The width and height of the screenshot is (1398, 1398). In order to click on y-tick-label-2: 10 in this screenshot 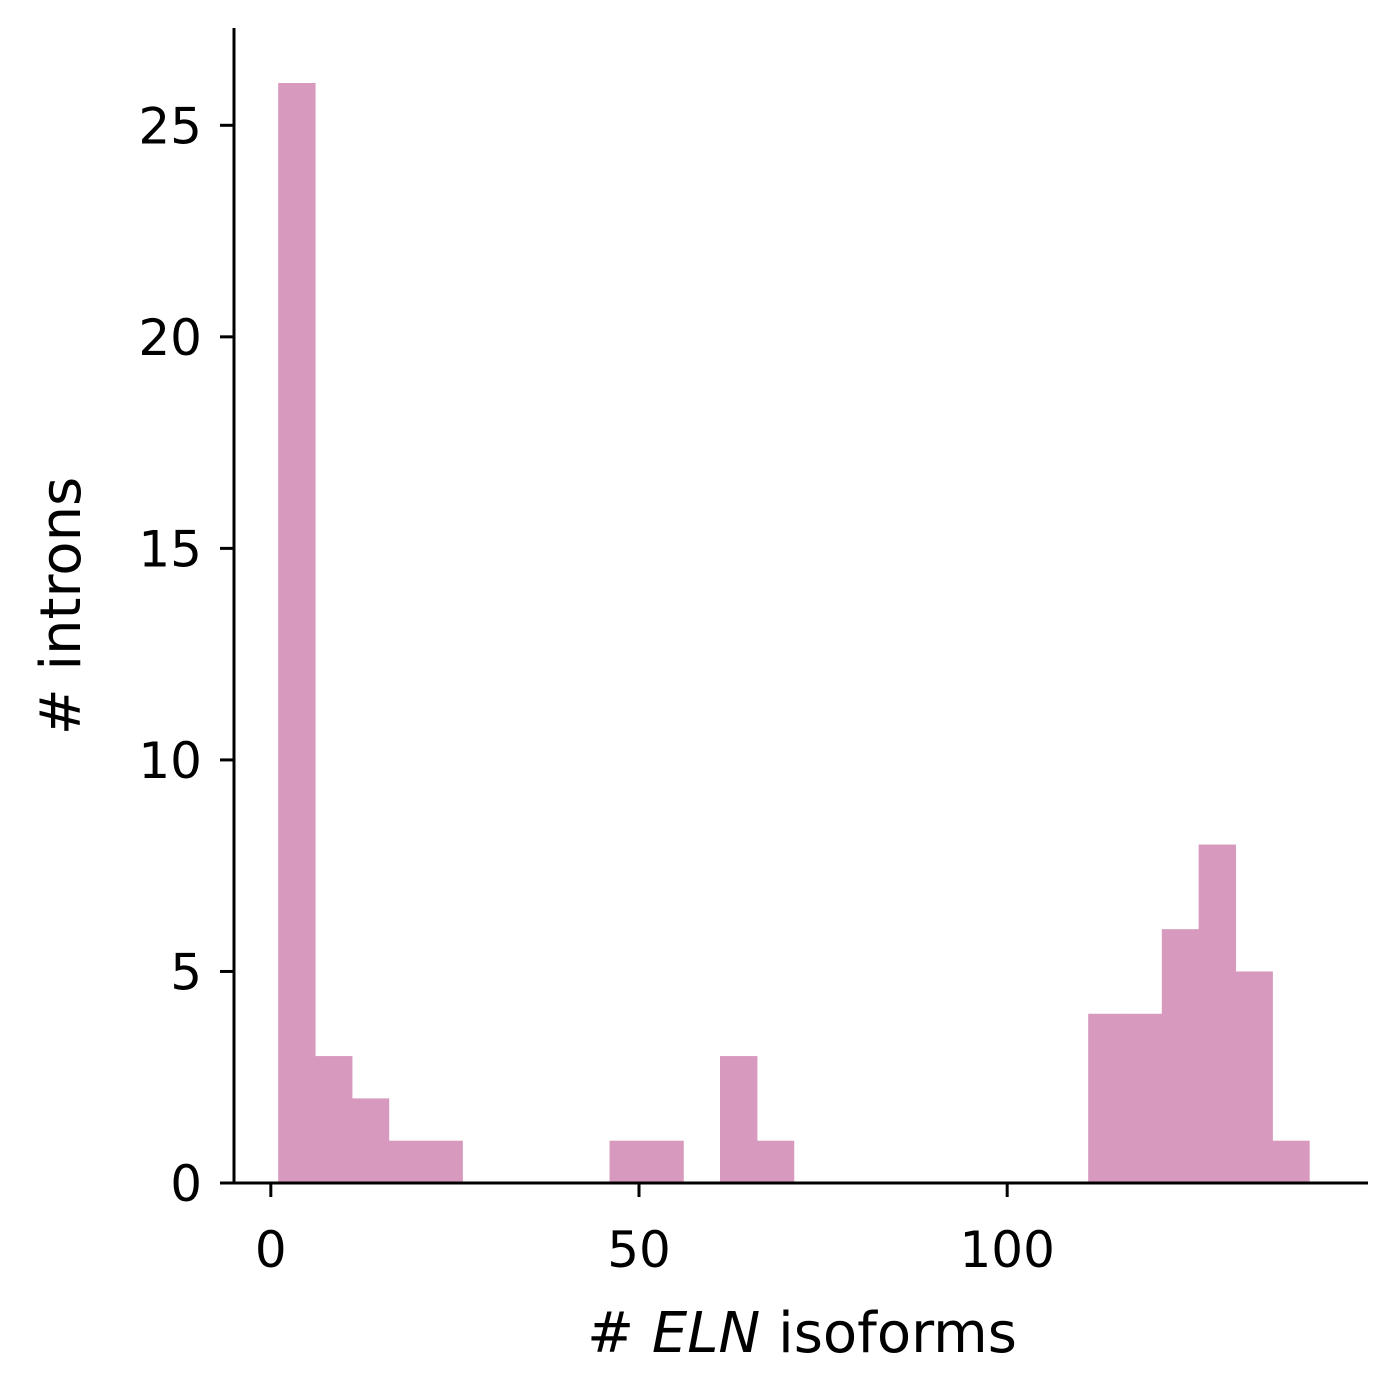, I will do `click(170, 761)`.